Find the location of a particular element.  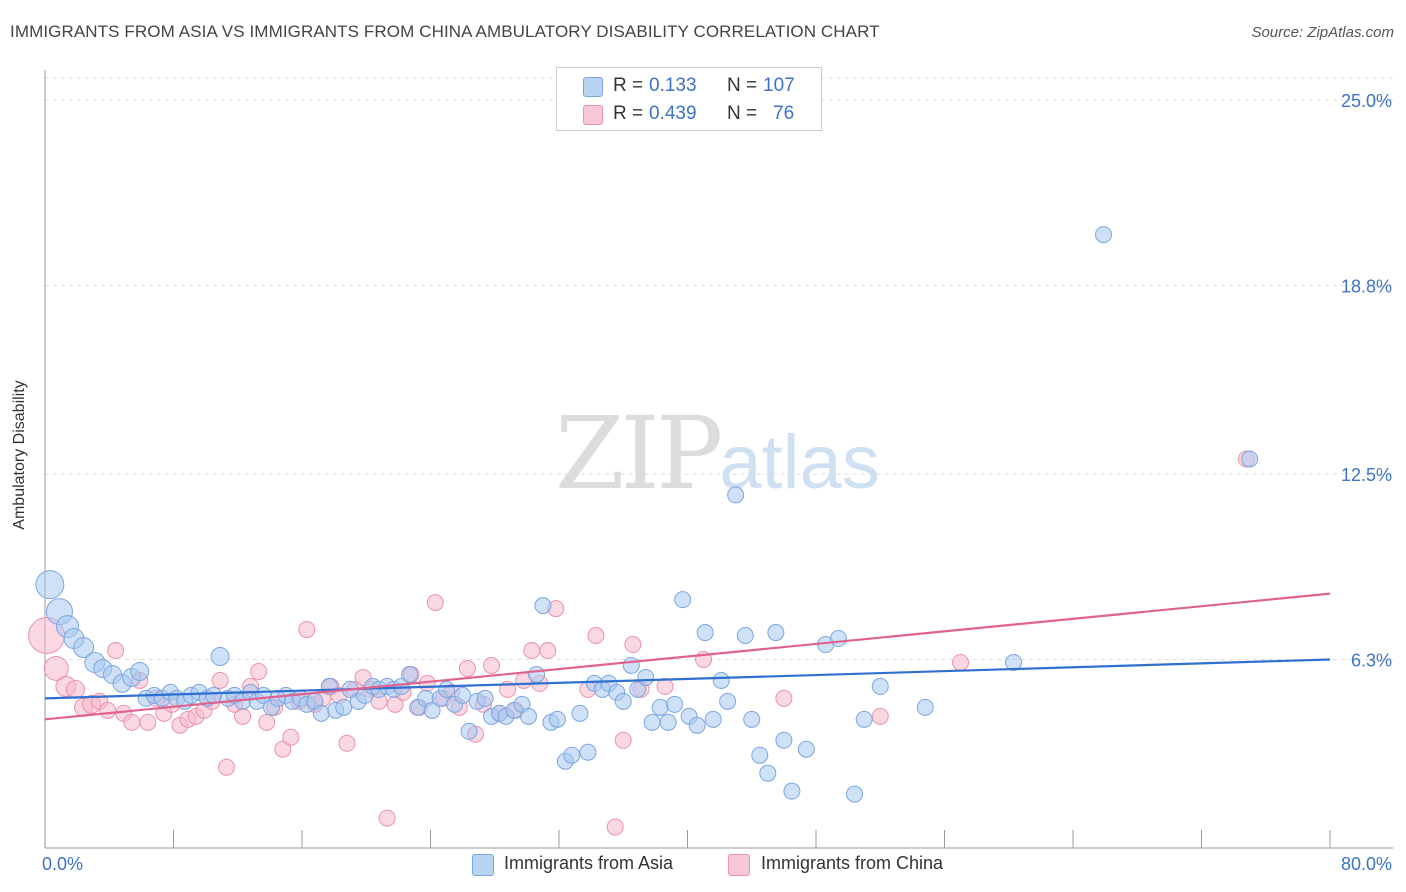

trend-lines is located at coordinates (687, 656).